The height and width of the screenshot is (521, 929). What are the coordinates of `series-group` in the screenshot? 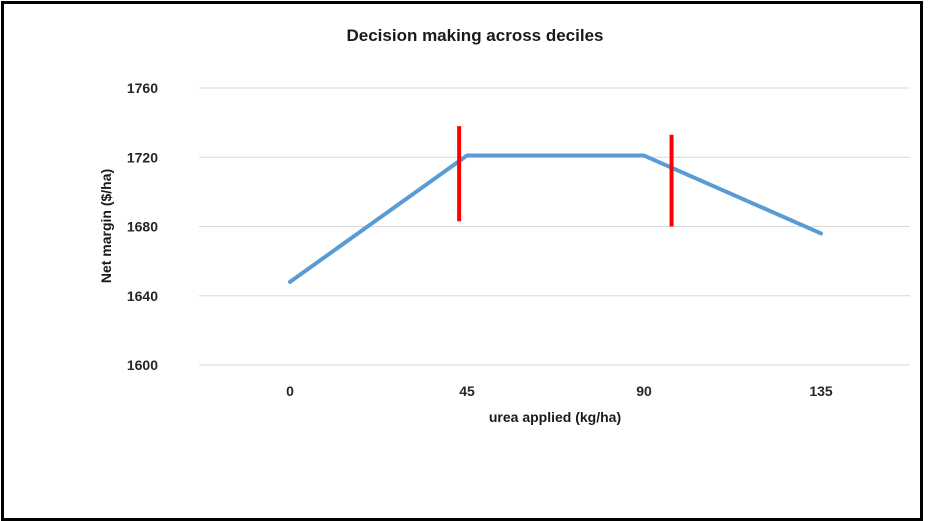 It's located at (555, 218).